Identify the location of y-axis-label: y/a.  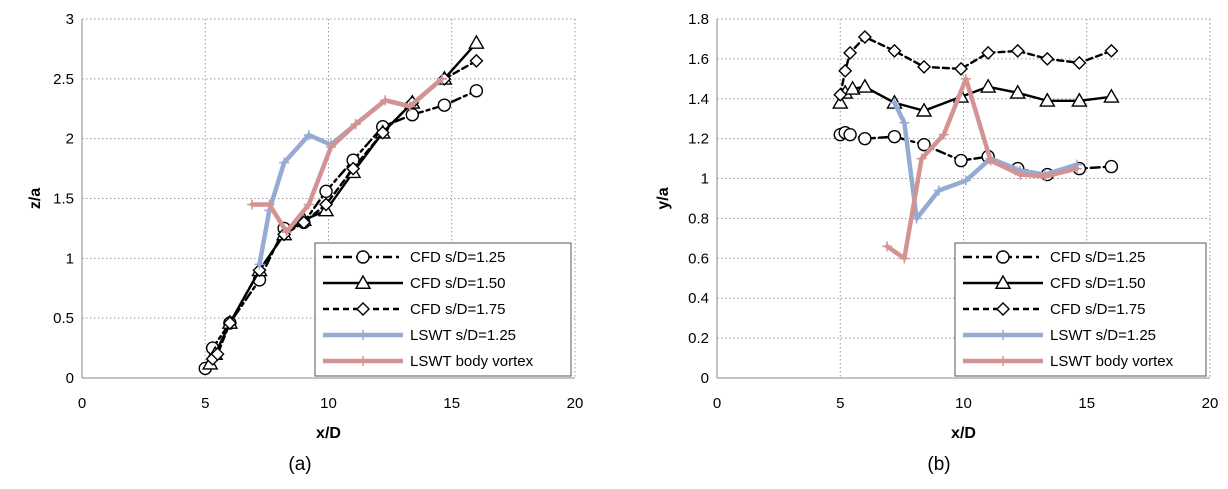
(663, 198).